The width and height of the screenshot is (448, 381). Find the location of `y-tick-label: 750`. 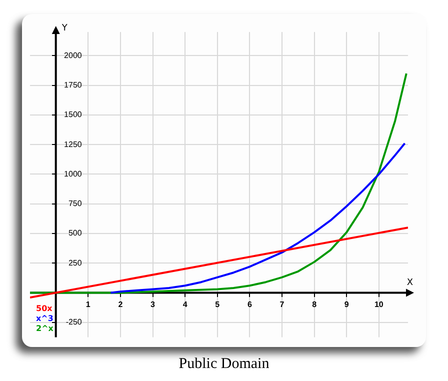

y-tick-label: 750 is located at coordinates (75, 203).